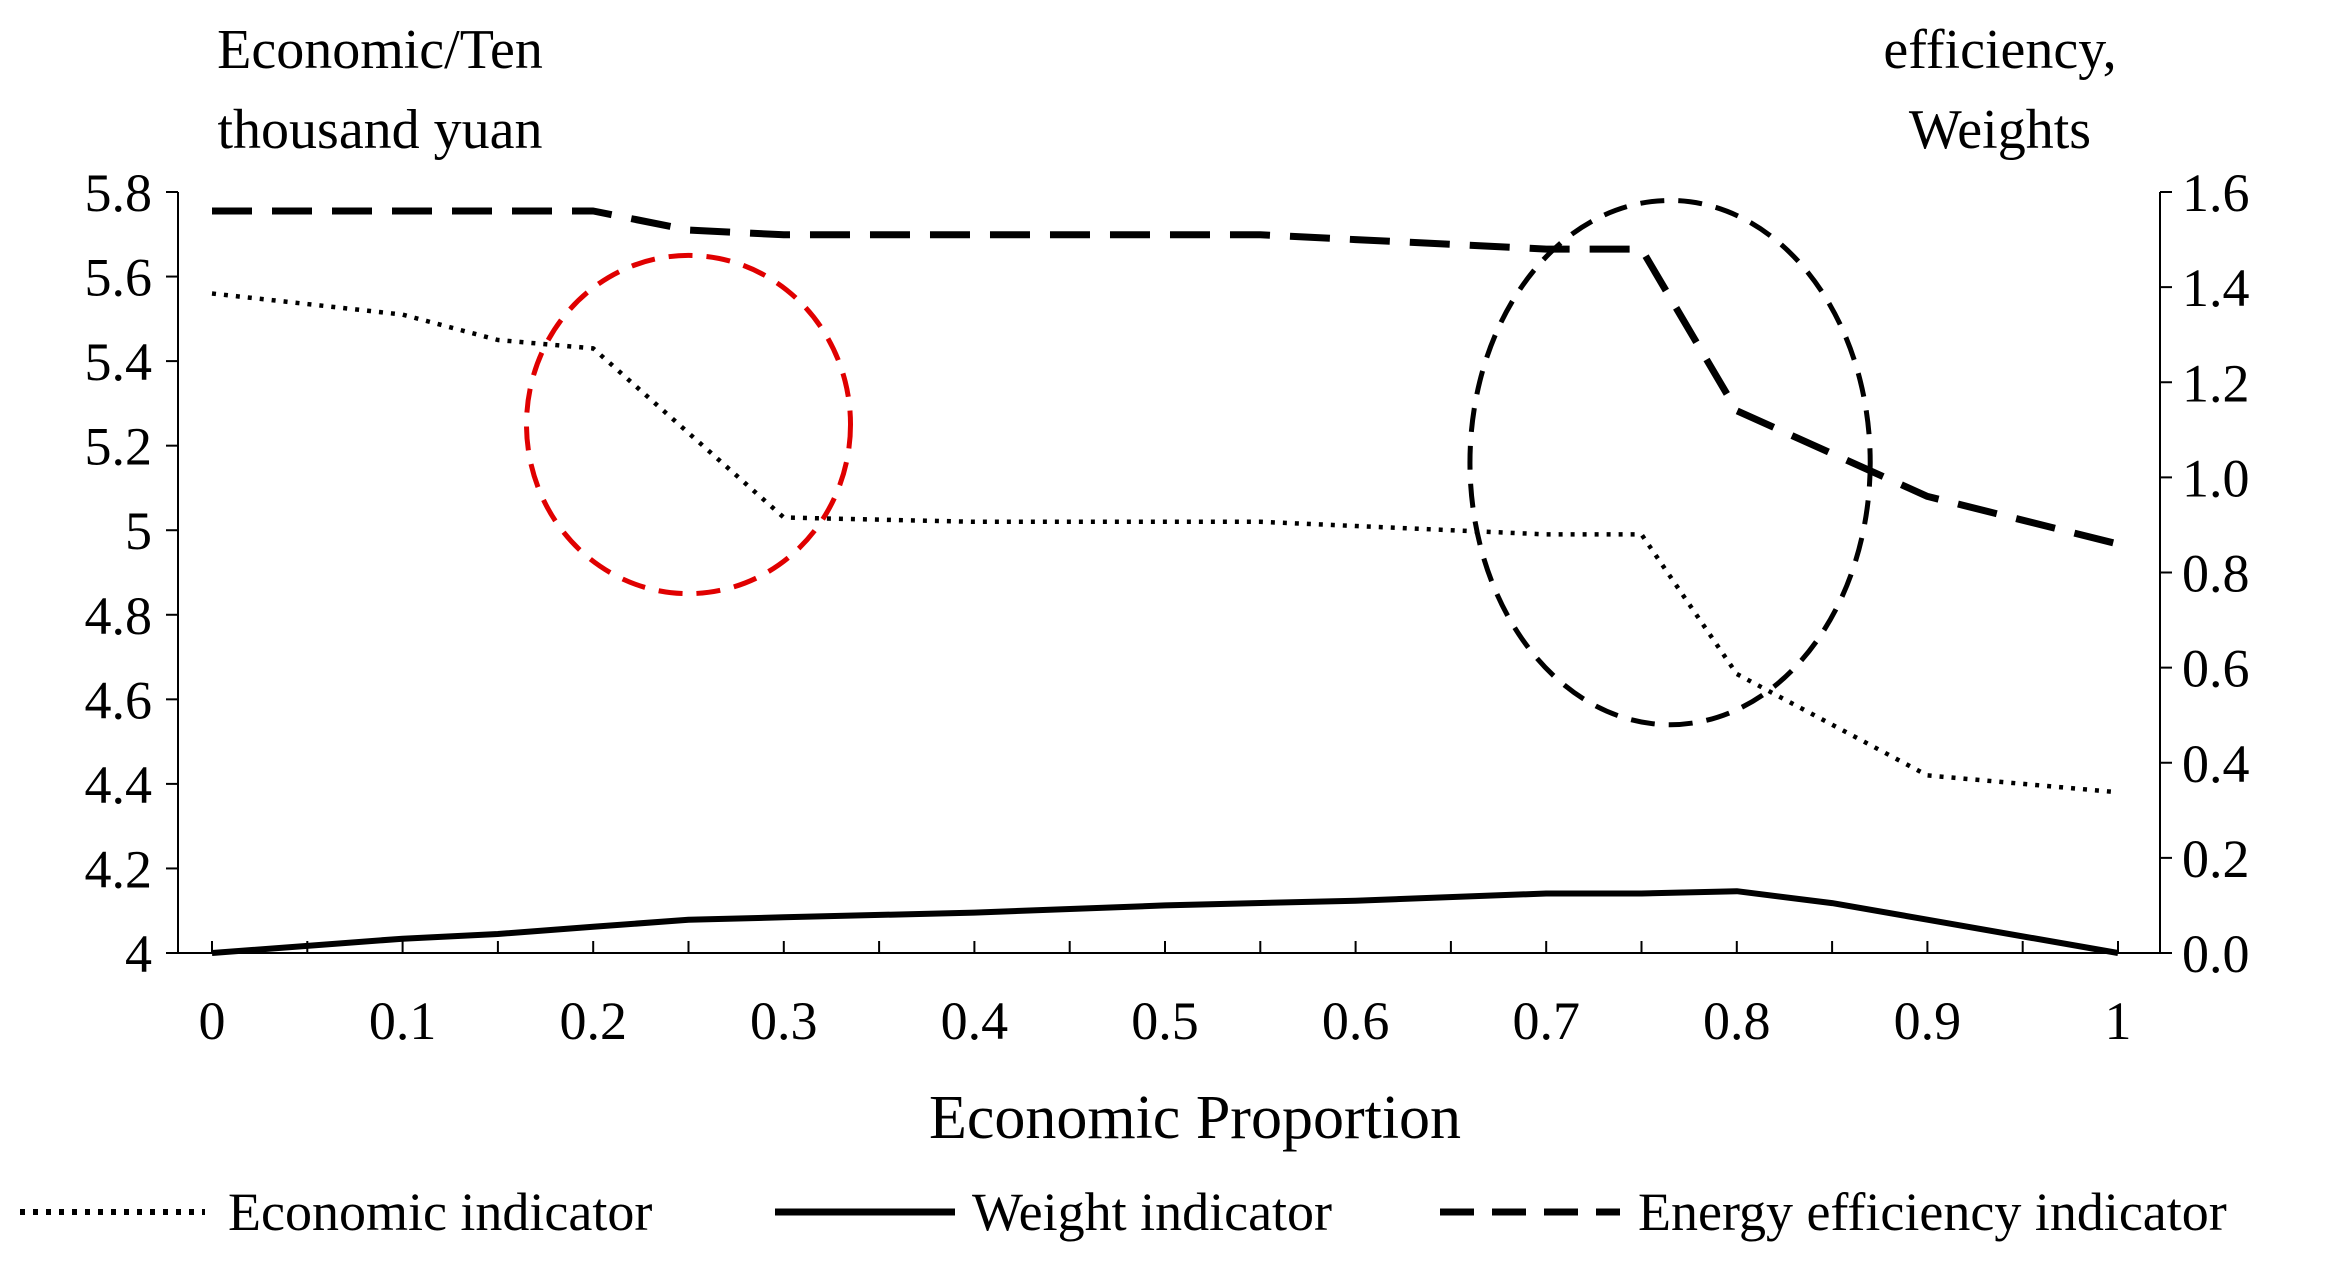 The height and width of the screenshot is (1268, 2342). Describe the element at coordinates (1737, 1021) in the screenshot. I see `x-tick-label: 0.8` at that location.